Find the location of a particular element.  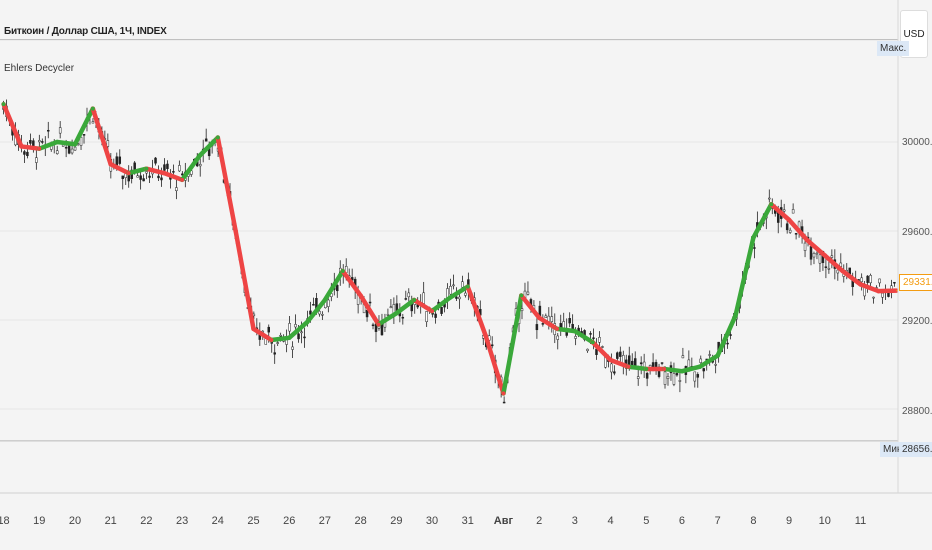

indicator-label: Ehlers Decycler is located at coordinates (39, 68).